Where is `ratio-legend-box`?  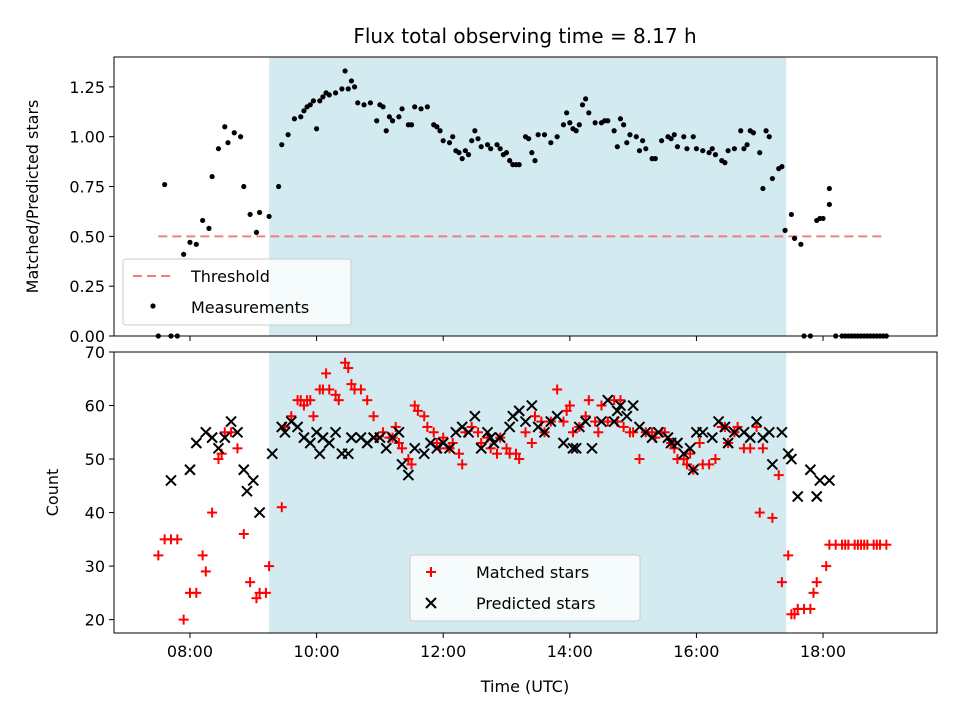
ratio-legend-box is located at coordinates (237, 292).